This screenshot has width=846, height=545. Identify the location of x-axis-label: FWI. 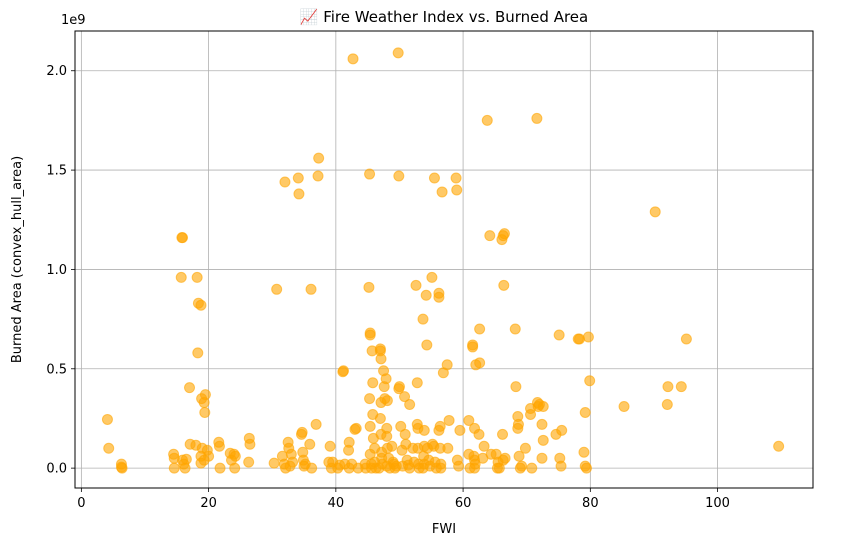
(444, 529).